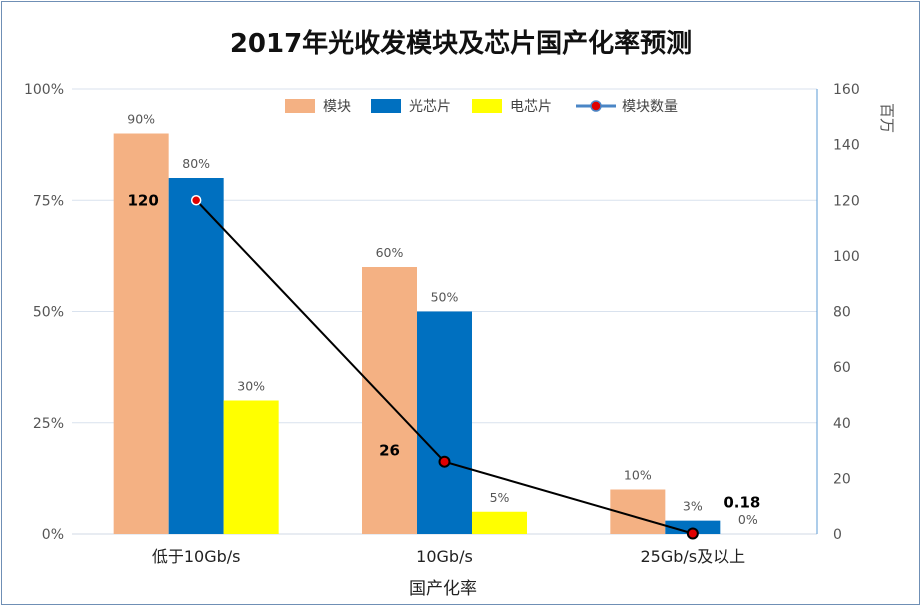  What do you see at coordinates (337, 107) in the screenshot?
I see `legend-label: 模块` at bounding box center [337, 107].